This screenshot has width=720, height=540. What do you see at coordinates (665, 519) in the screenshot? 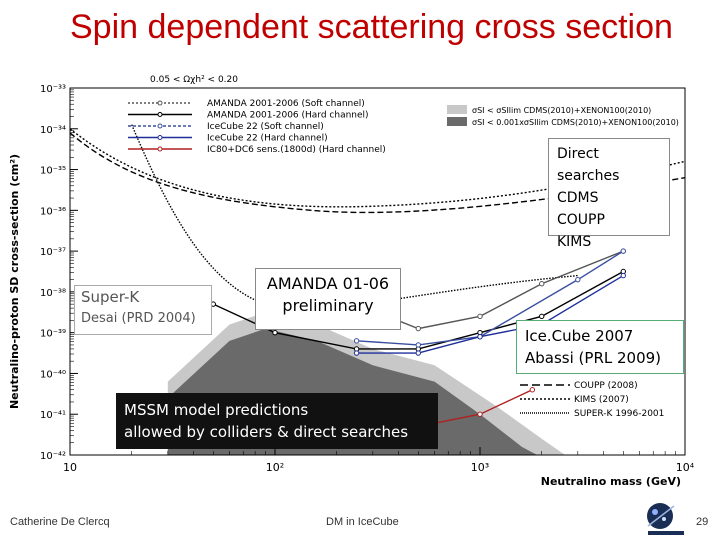
I see `icecube-logo` at bounding box center [665, 519].